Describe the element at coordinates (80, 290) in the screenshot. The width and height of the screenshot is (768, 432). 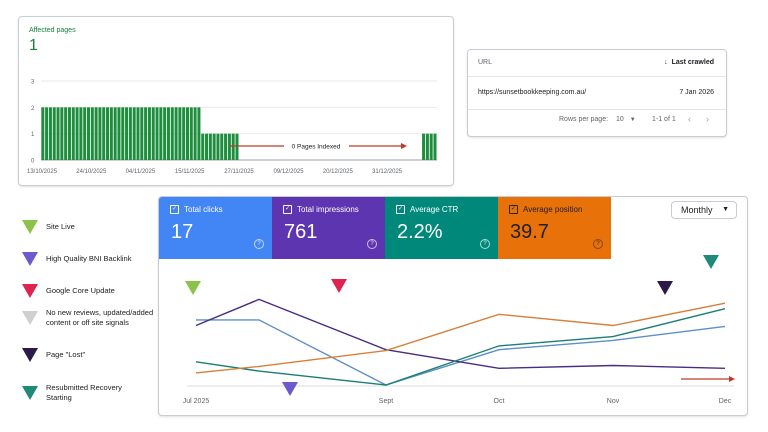
I see `legend-label: Google Core Update` at that location.